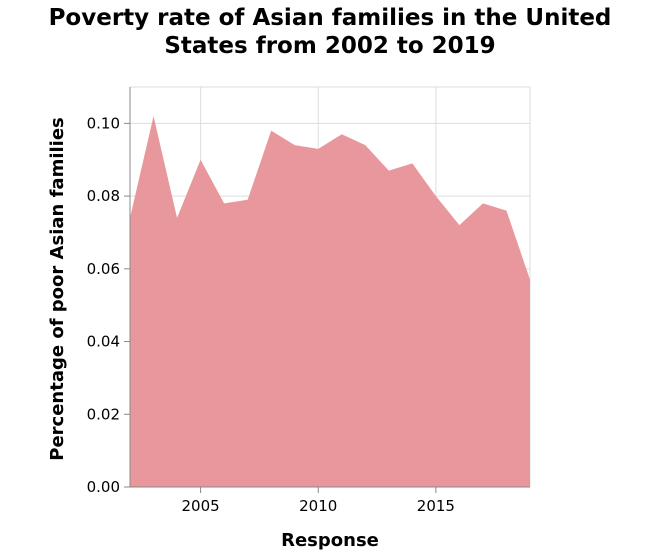  Describe the element at coordinates (103, 269) in the screenshot. I see `y-tick-label-3: 0.06` at that location.